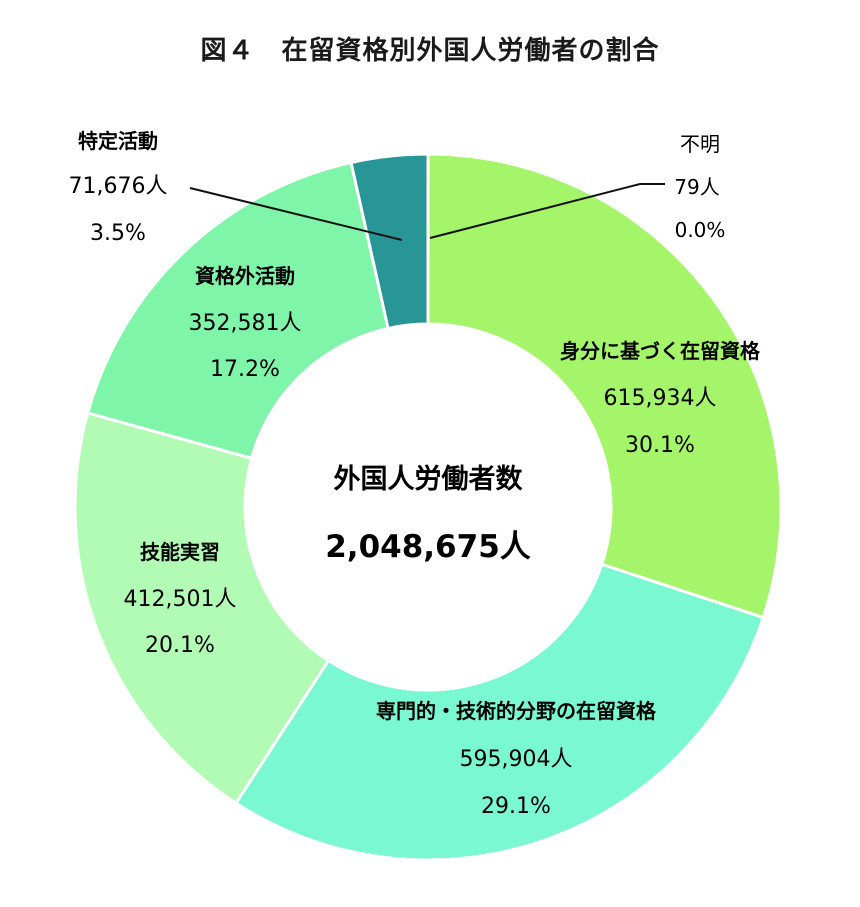 The width and height of the screenshot is (860, 907). What do you see at coordinates (660, 398) in the screenshot?
I see `label-count-mibun: 615,934人` at bounding box center [660, 398].